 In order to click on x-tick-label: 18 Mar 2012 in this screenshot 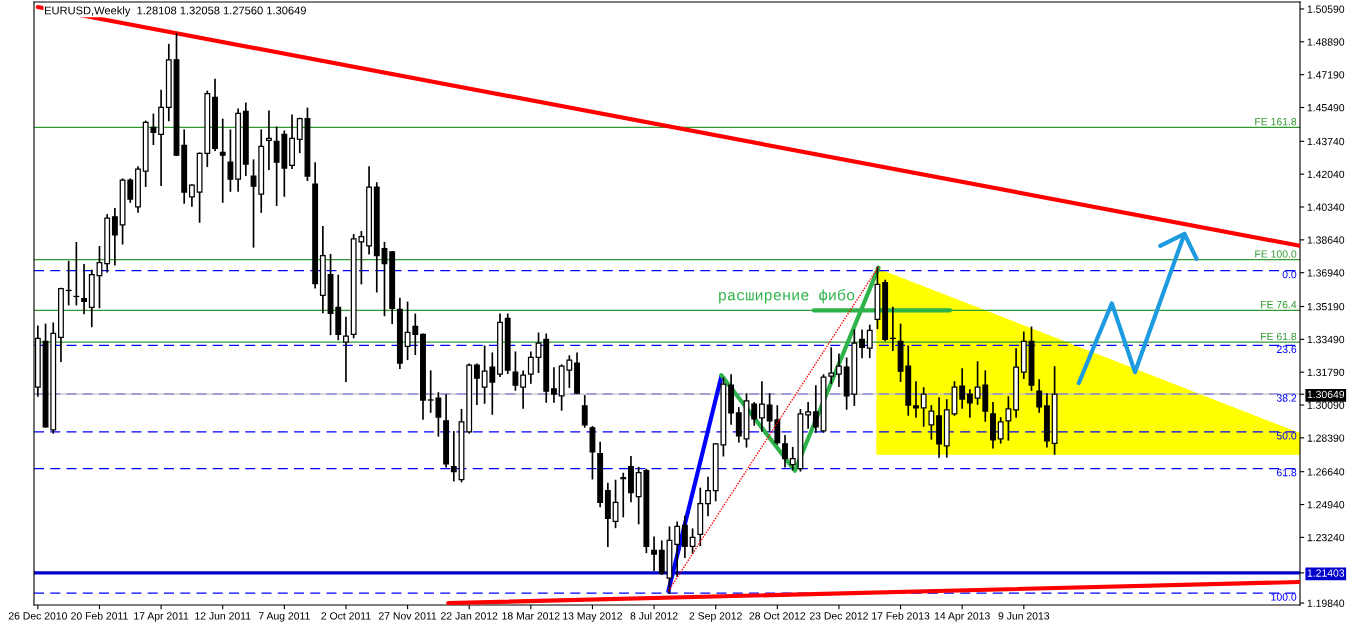, I will do `click(531, 616)`.